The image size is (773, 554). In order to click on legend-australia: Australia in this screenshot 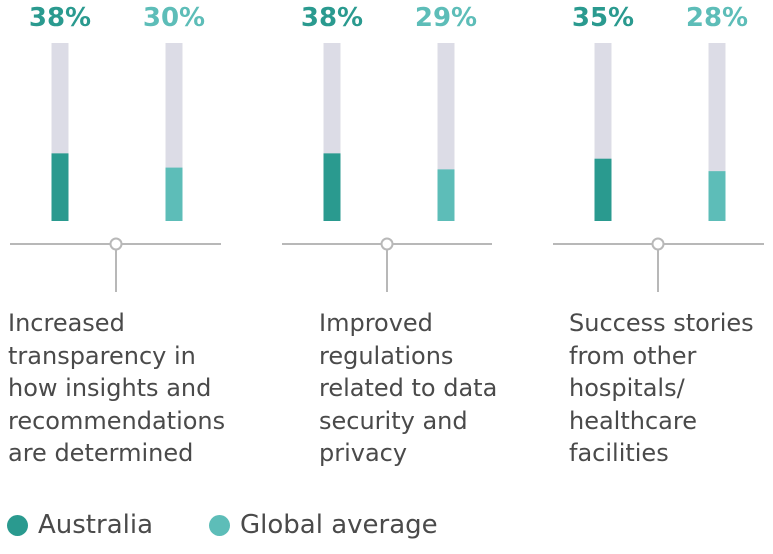, I will do `click(80, 525)`.